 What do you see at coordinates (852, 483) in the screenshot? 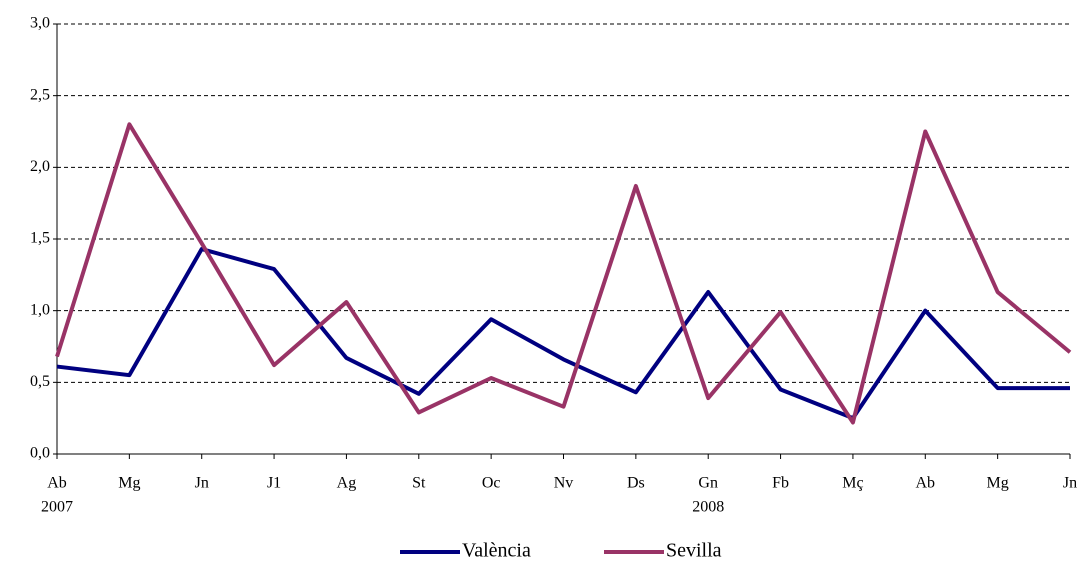
I see `x-tick-label: Mç` at bounding box center [852, 483].